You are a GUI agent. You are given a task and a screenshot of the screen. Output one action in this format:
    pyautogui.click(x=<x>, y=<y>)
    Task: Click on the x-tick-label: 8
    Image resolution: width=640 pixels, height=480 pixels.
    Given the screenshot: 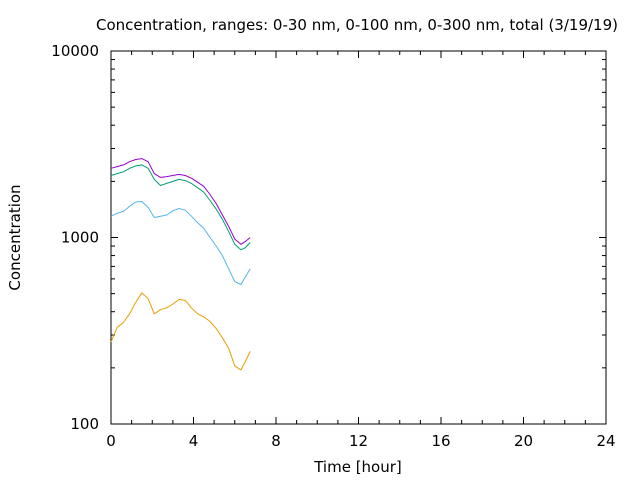 What is the action you would take?
    pyautogui.click(x=276, y=441)
    